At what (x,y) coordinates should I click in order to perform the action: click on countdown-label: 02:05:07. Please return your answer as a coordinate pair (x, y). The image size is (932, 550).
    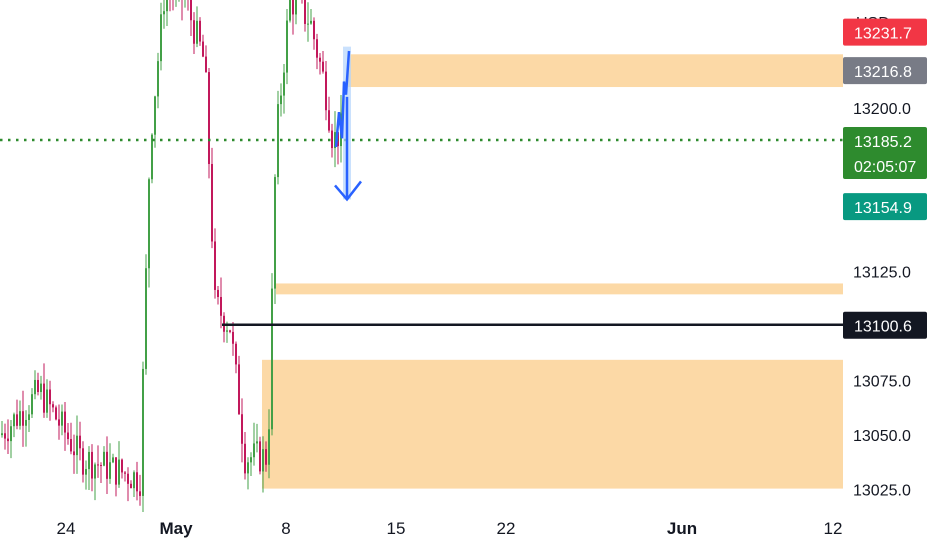
    Looking at the image, I should click on (885, 167).